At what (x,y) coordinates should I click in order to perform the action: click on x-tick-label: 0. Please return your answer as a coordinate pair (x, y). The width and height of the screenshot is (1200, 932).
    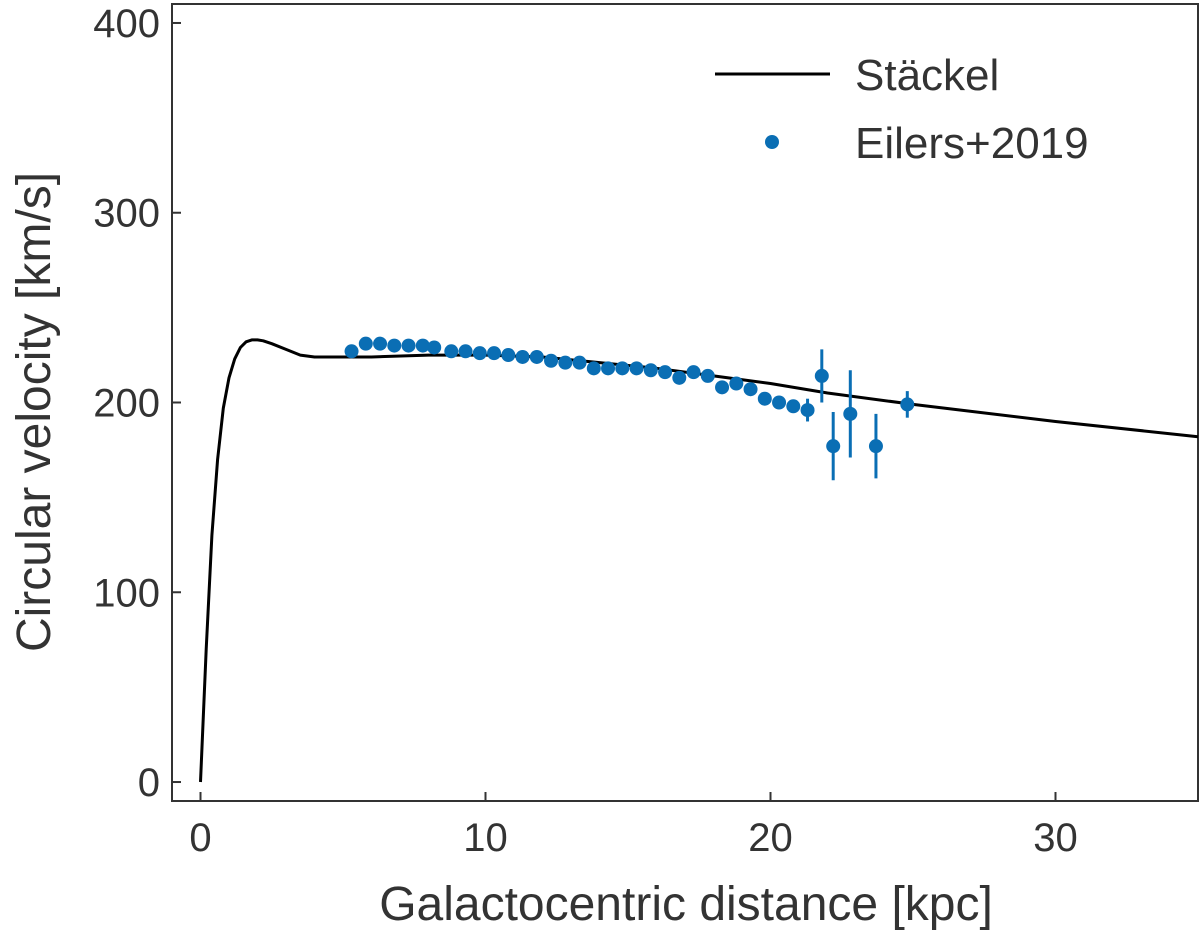
    Looking at the image, I should click on (200, 838).